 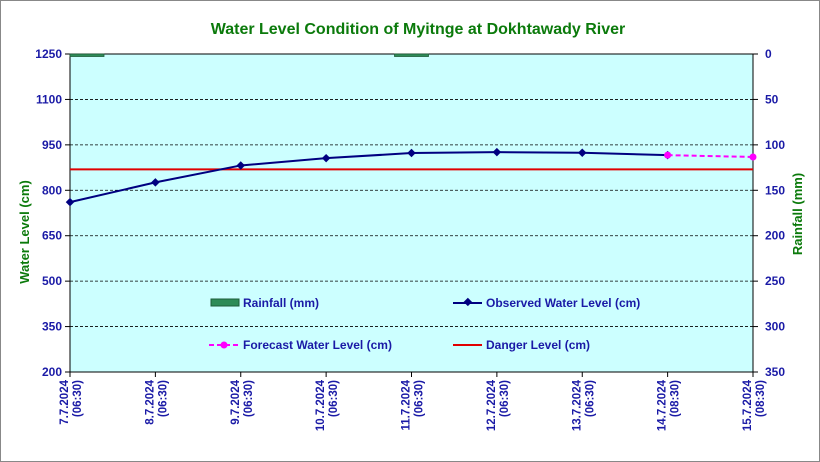 What do you see at coordinates (775, 145) in the screenshot?
I see `y2-tick-label: 100` at bounding box center [775, 145].